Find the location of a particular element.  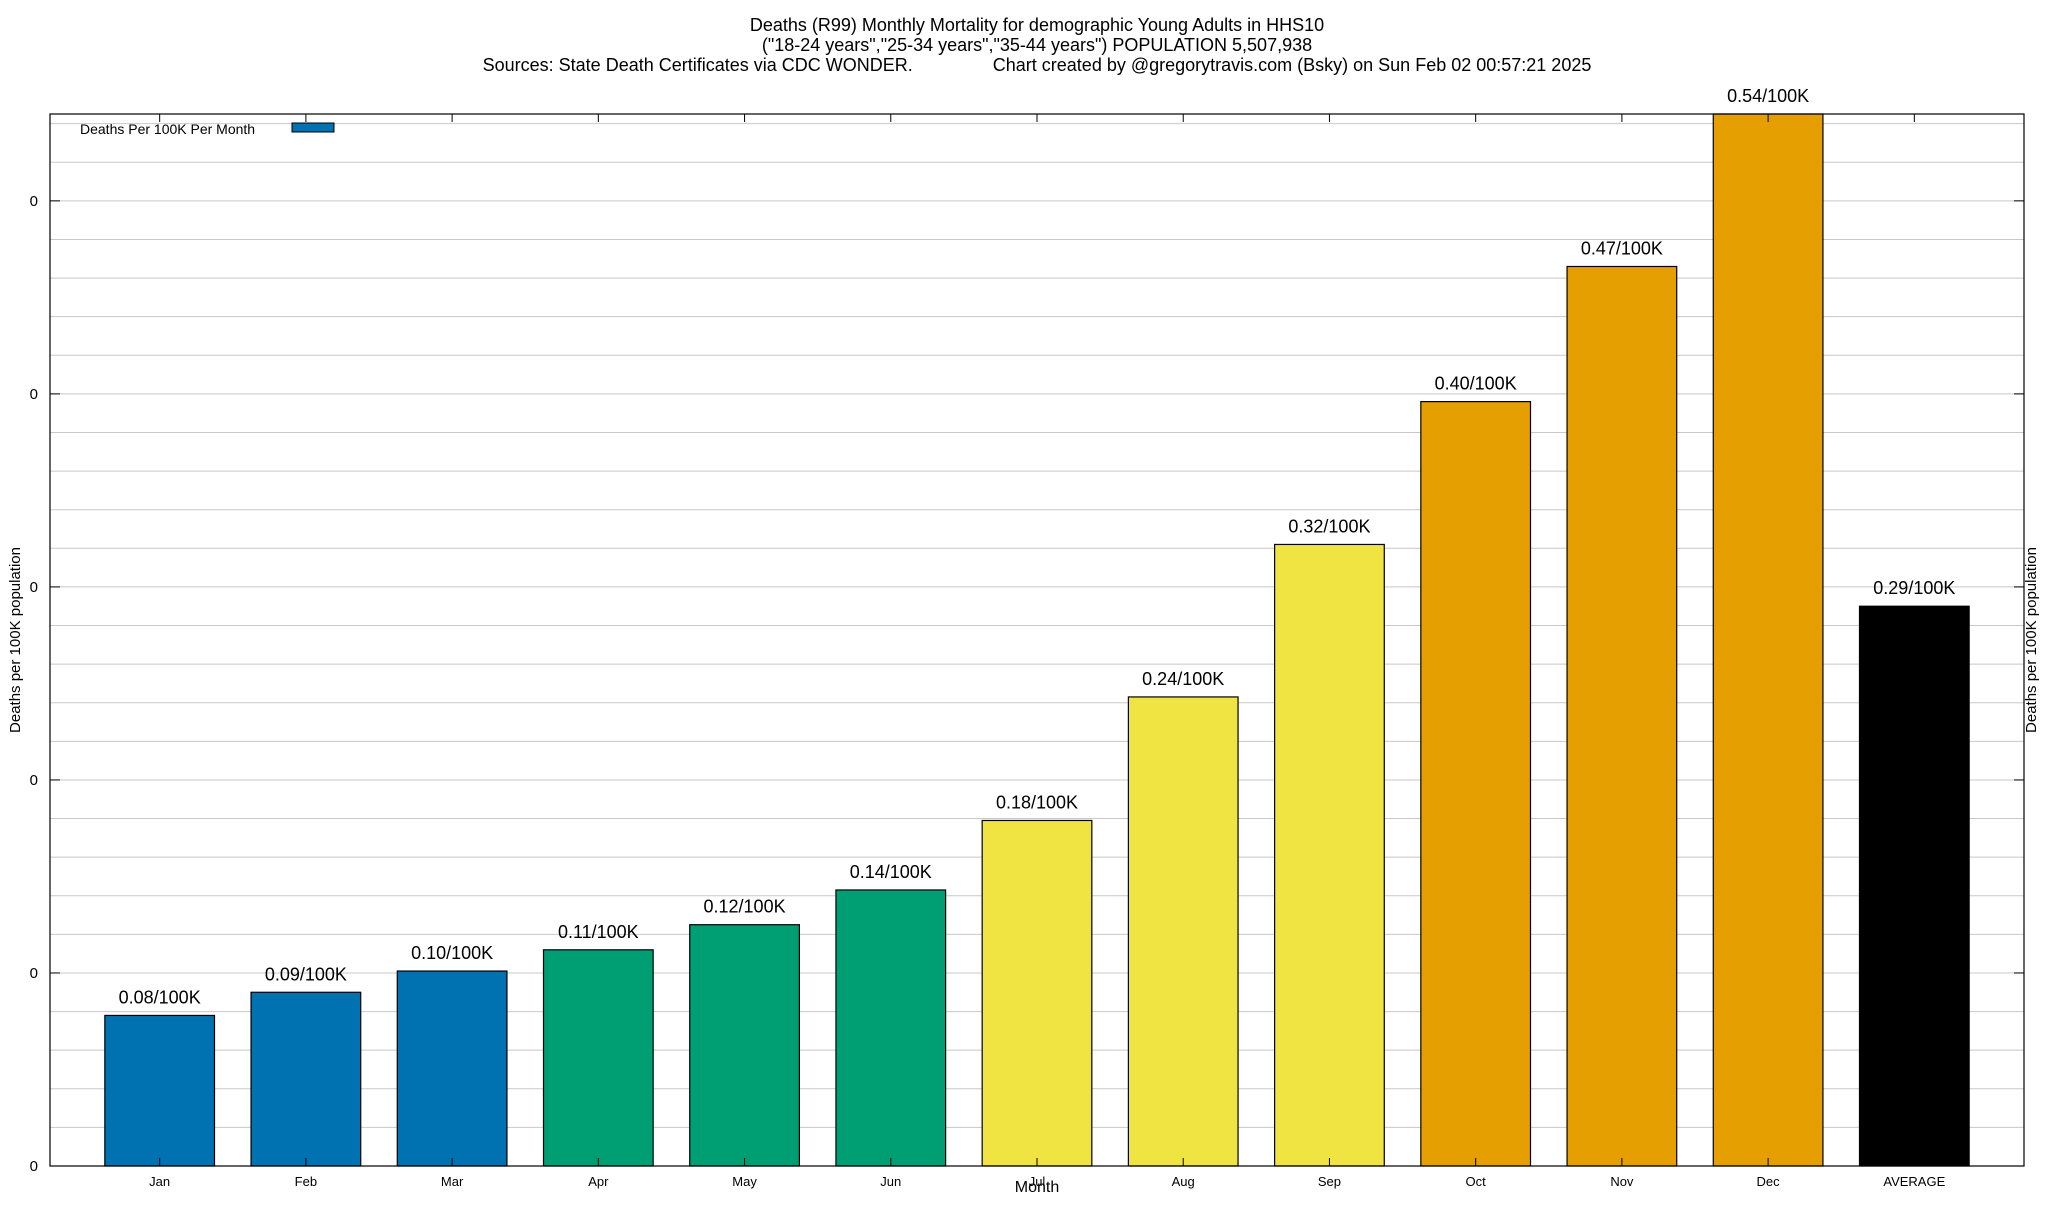

x-tick-label: Dec is located at coordinates (1769, 1181).